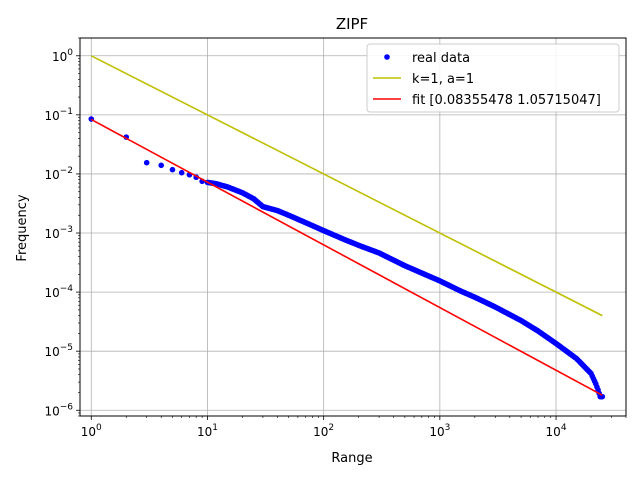 This screenshot has height=480, width=640. What do you see at coordinates (67, 407) in the screenshot?
I see `y-tick-label-exponent: −6` at bounding box center [67, 407].